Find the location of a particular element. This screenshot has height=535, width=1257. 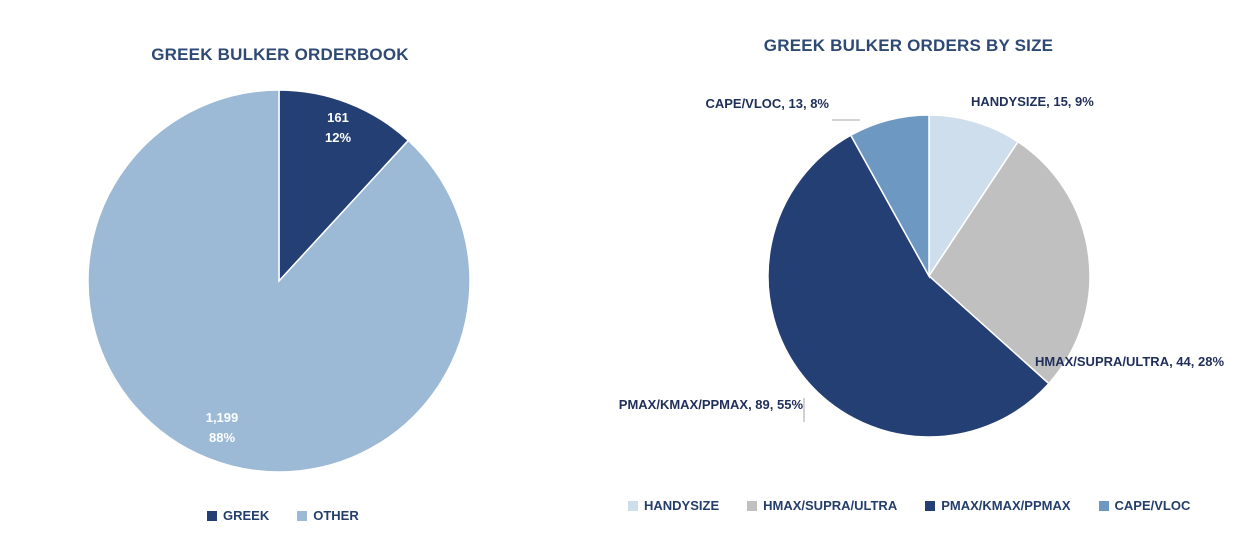

pie-slice-cape-vloc is located at coordinates (889, 196).